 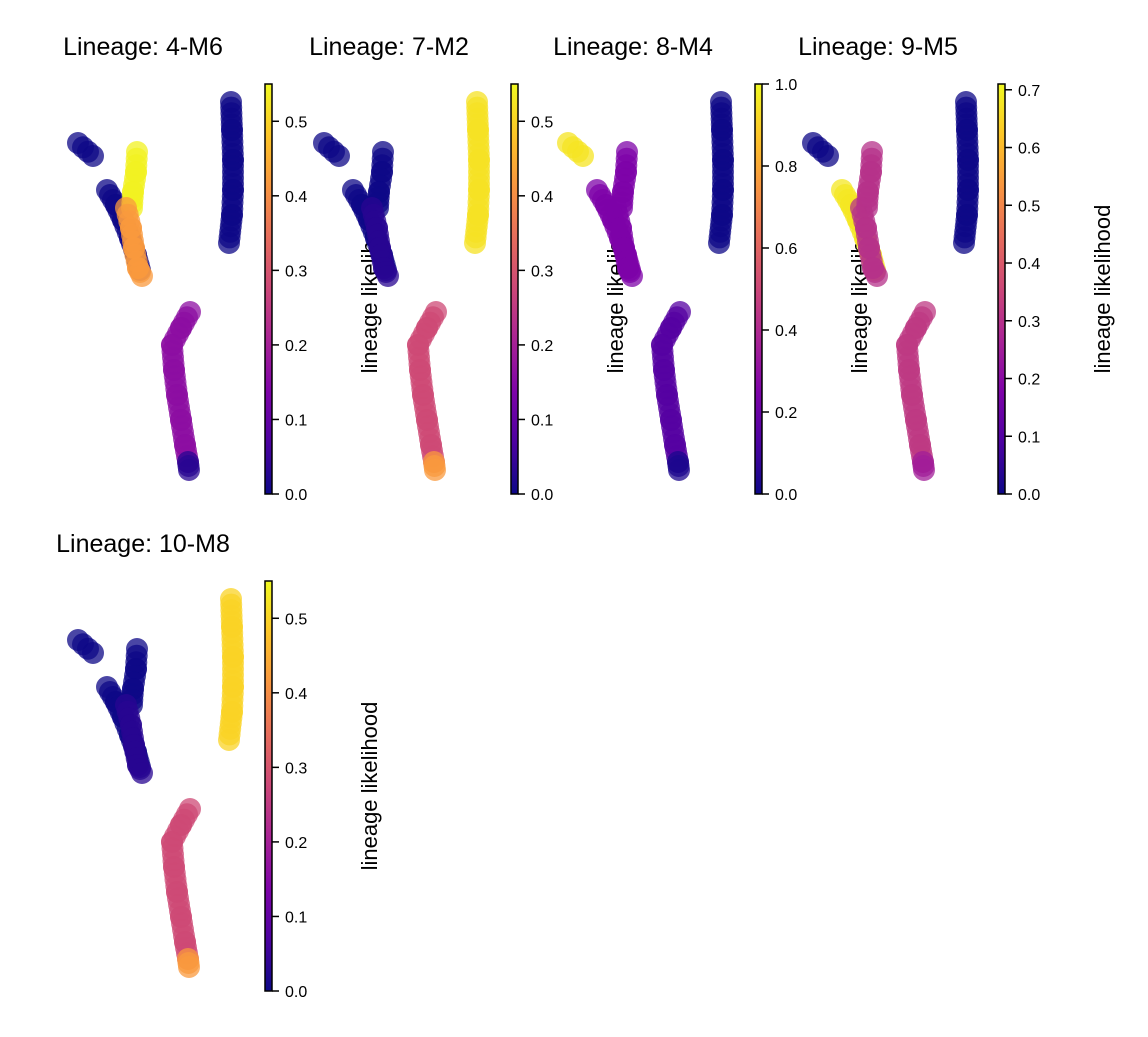 I want to click on colorbar-tick-label: 0.8, so click(x=786, y=167).